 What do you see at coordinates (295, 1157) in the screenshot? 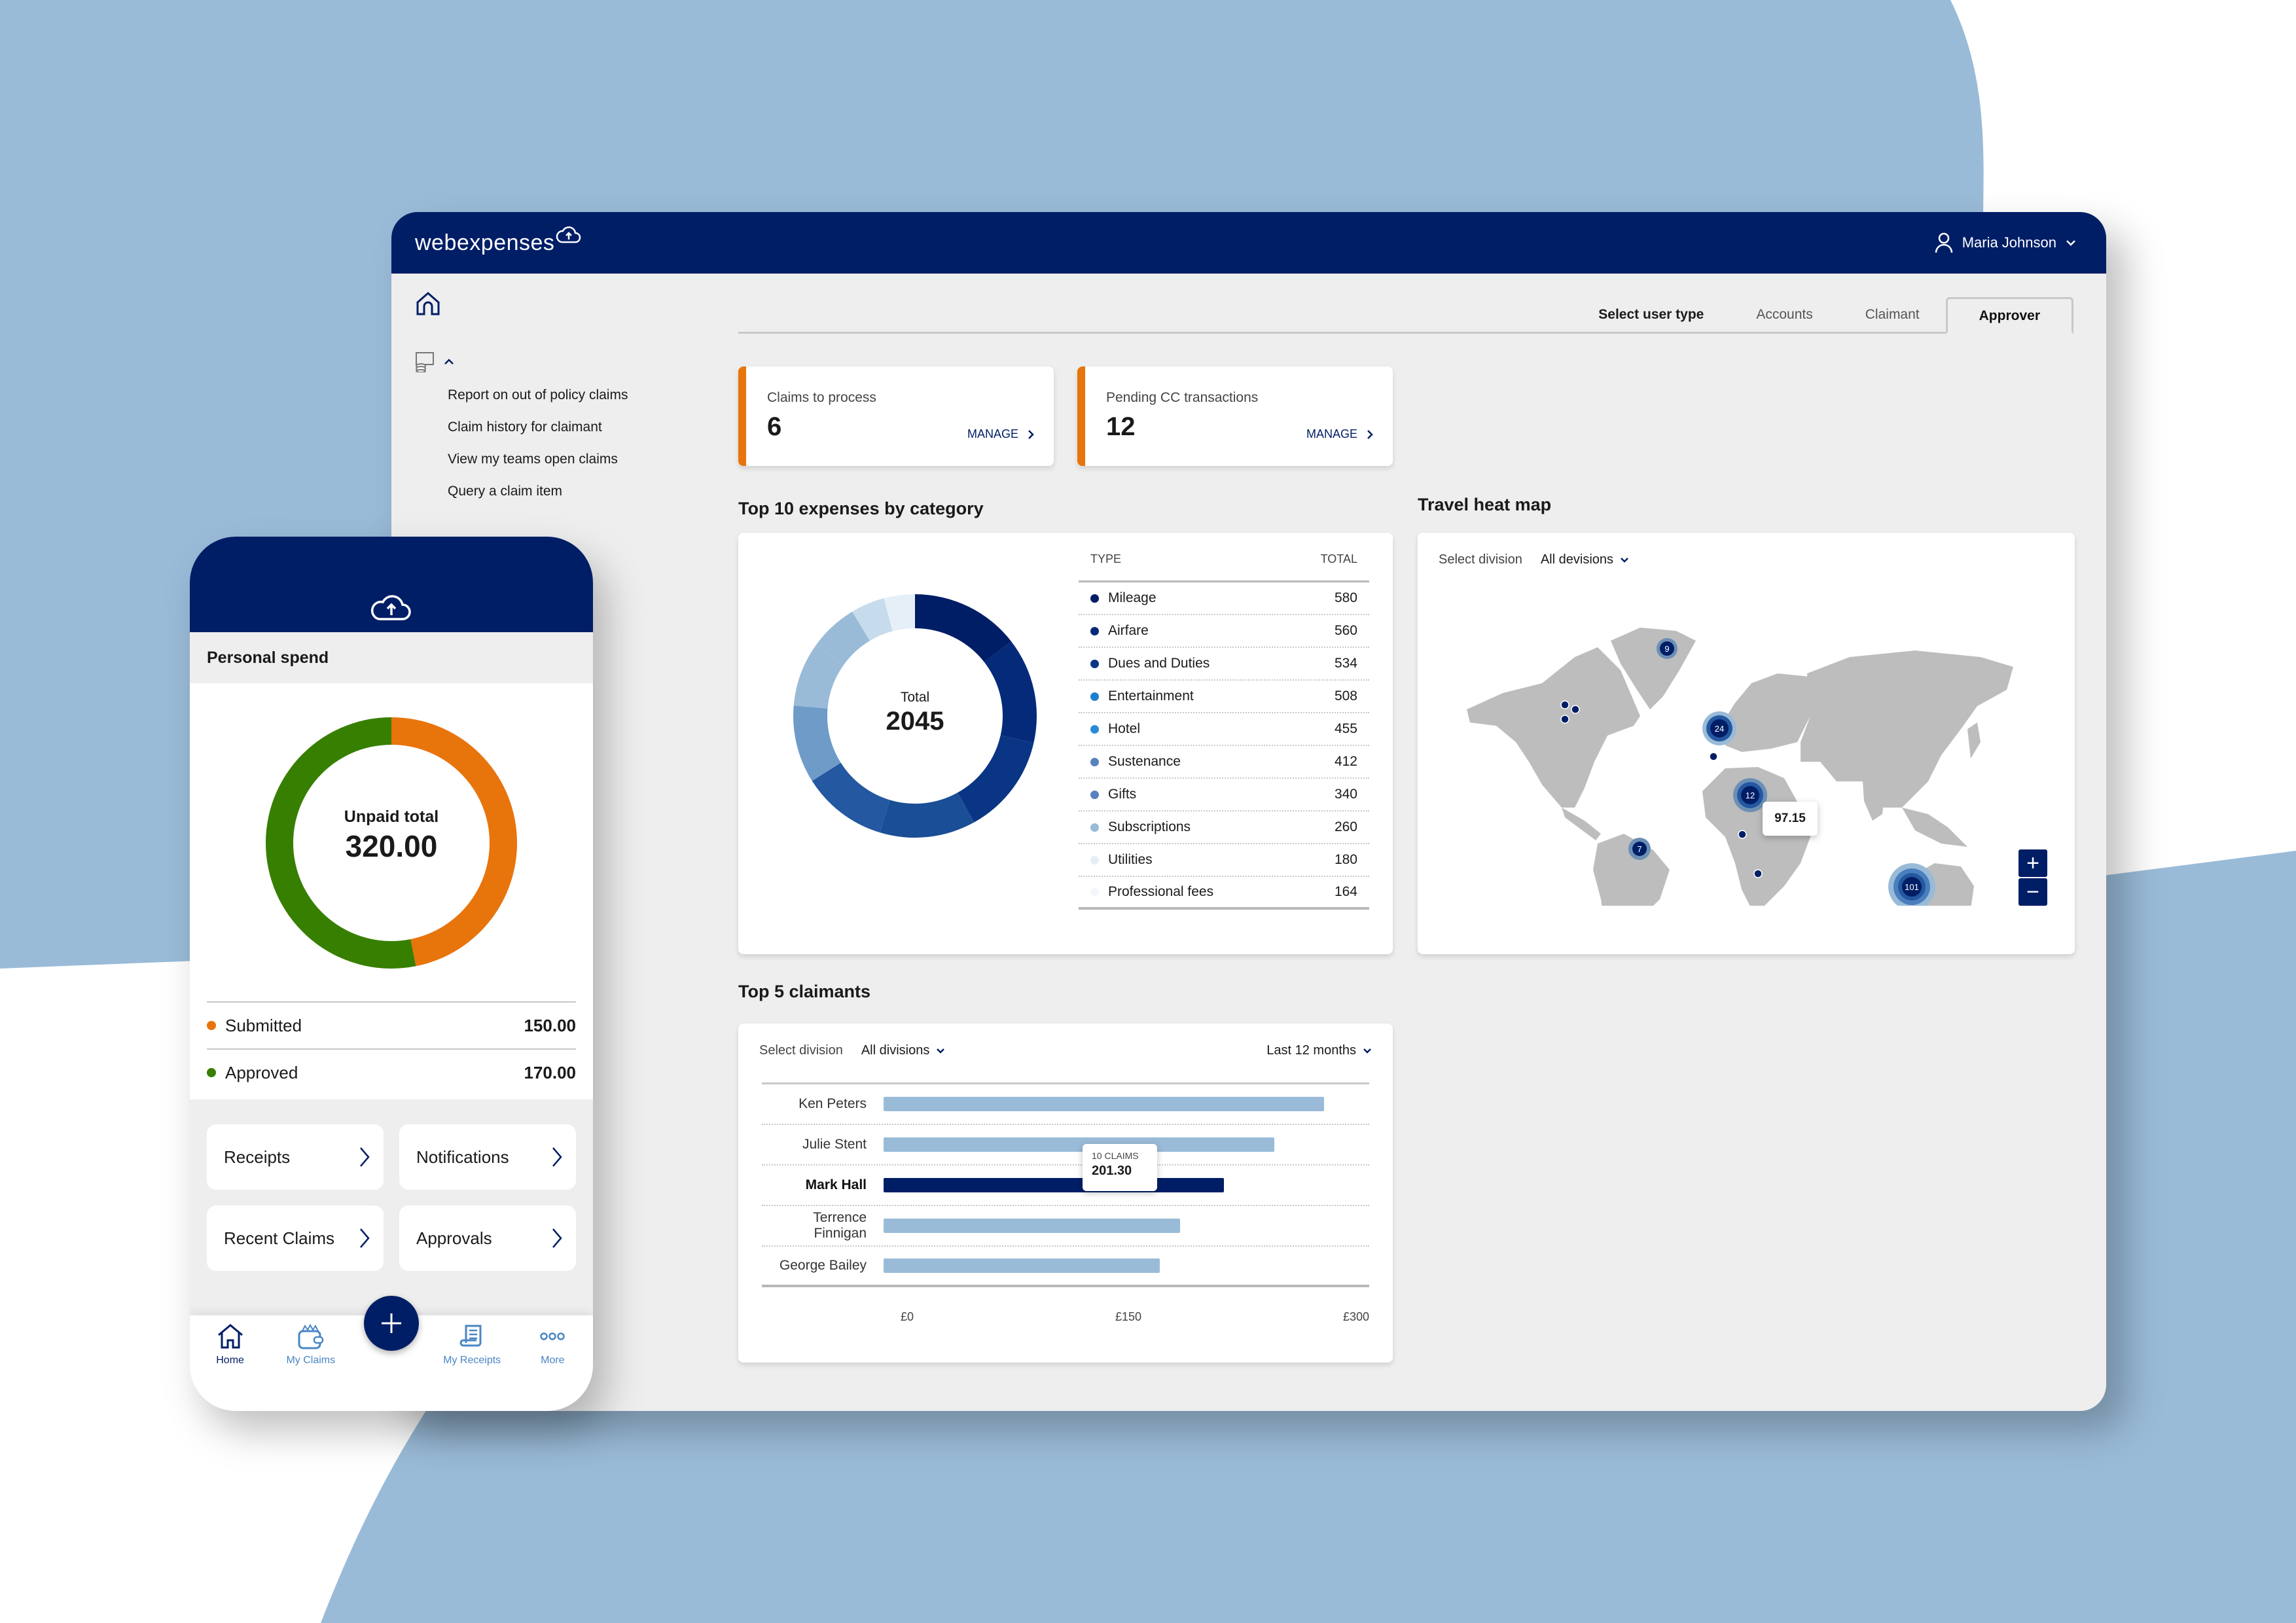
I see `receipts-tile: Receipts` at bounding box center [295, 1157].